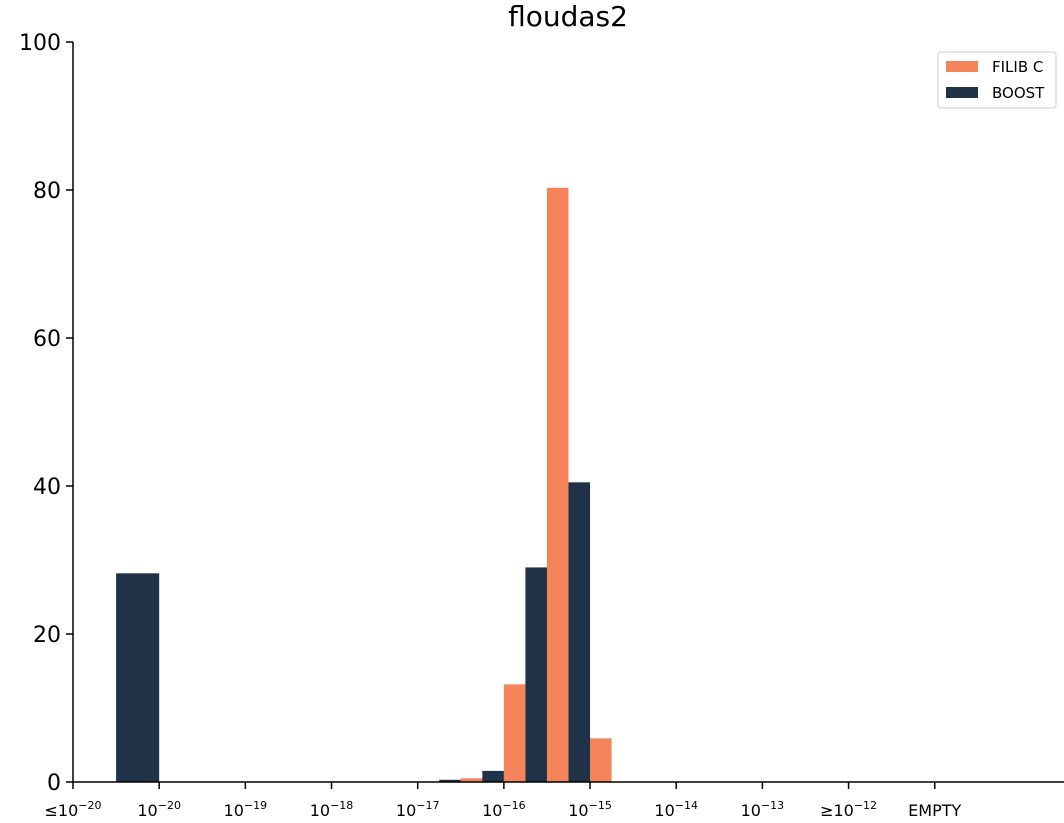  I want to click on x-tick-label: 10−15, so click(590, 809).